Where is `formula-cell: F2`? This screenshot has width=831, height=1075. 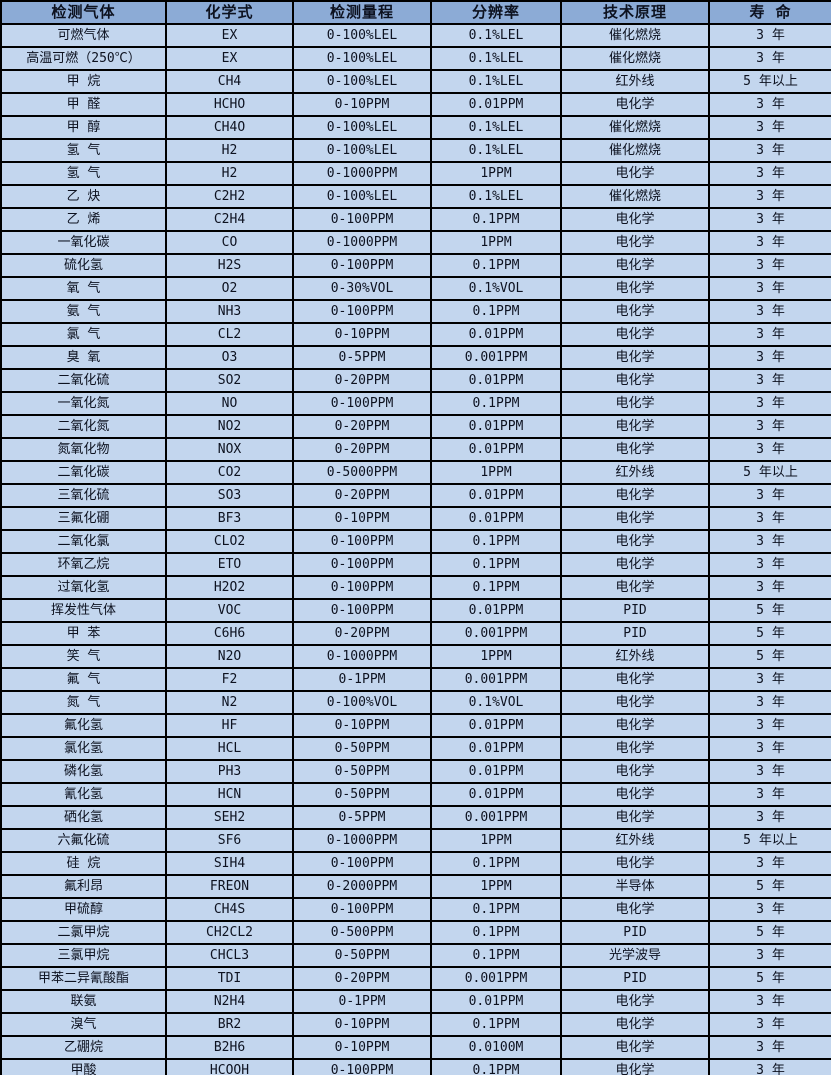 formula-cell: F2 is located at coordinates (229, 679).